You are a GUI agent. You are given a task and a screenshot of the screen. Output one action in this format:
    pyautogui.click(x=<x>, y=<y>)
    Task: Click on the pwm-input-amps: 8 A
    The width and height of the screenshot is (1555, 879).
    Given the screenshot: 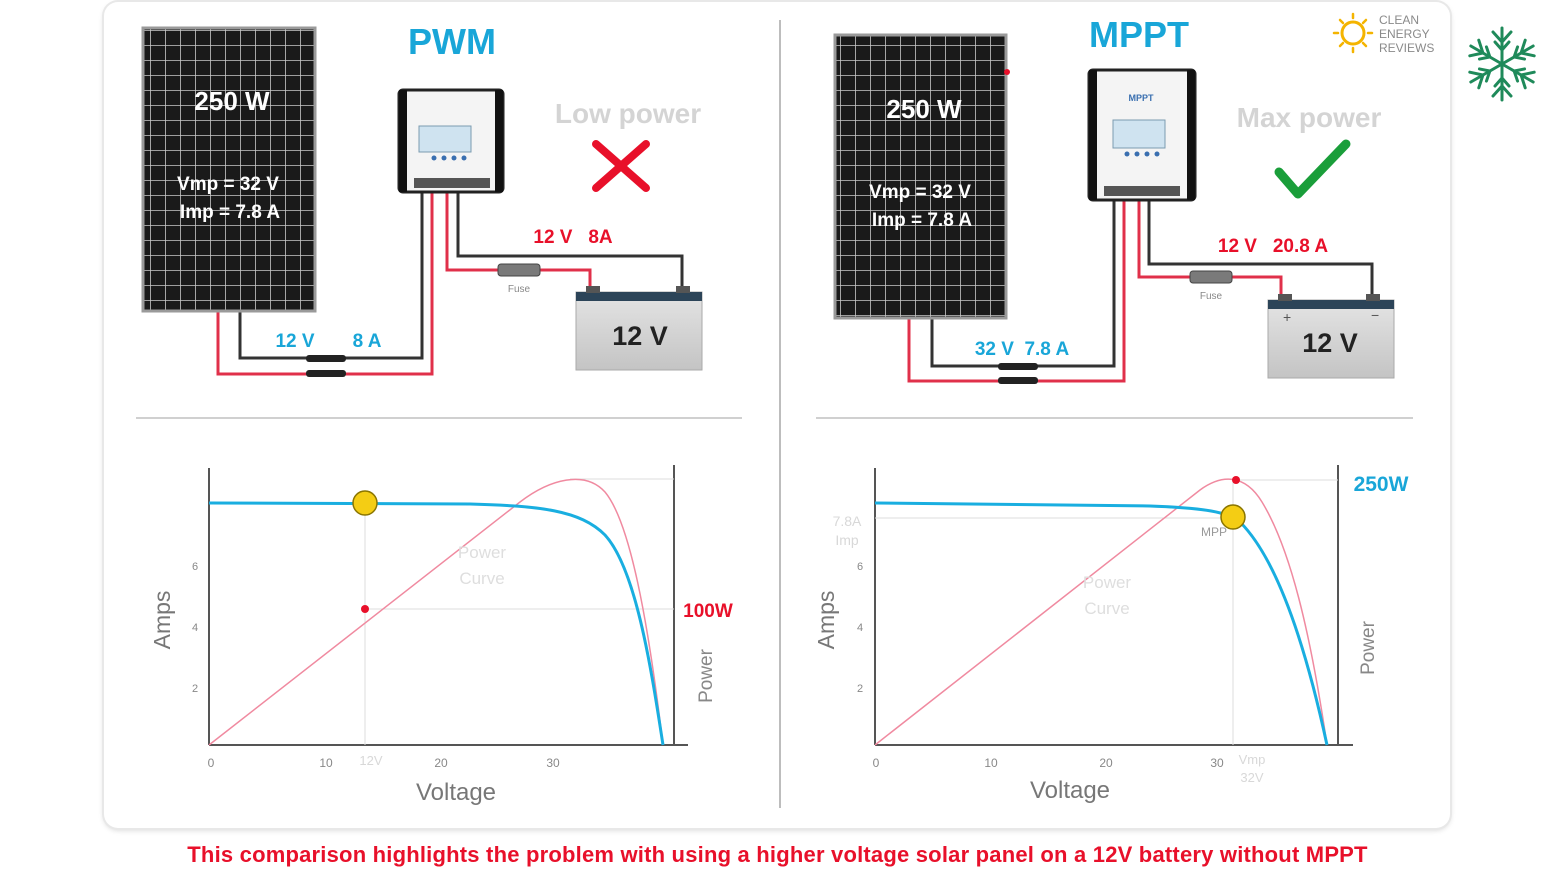 What is the action you would take?
    pyautogui.click(x=367, y=341)
    